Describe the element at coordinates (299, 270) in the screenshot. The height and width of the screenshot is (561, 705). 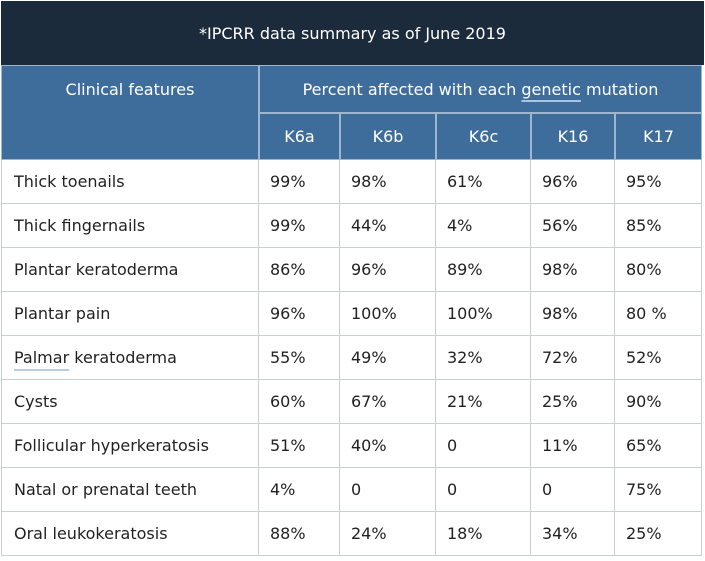
I see `value-cell: 86%` at that location.